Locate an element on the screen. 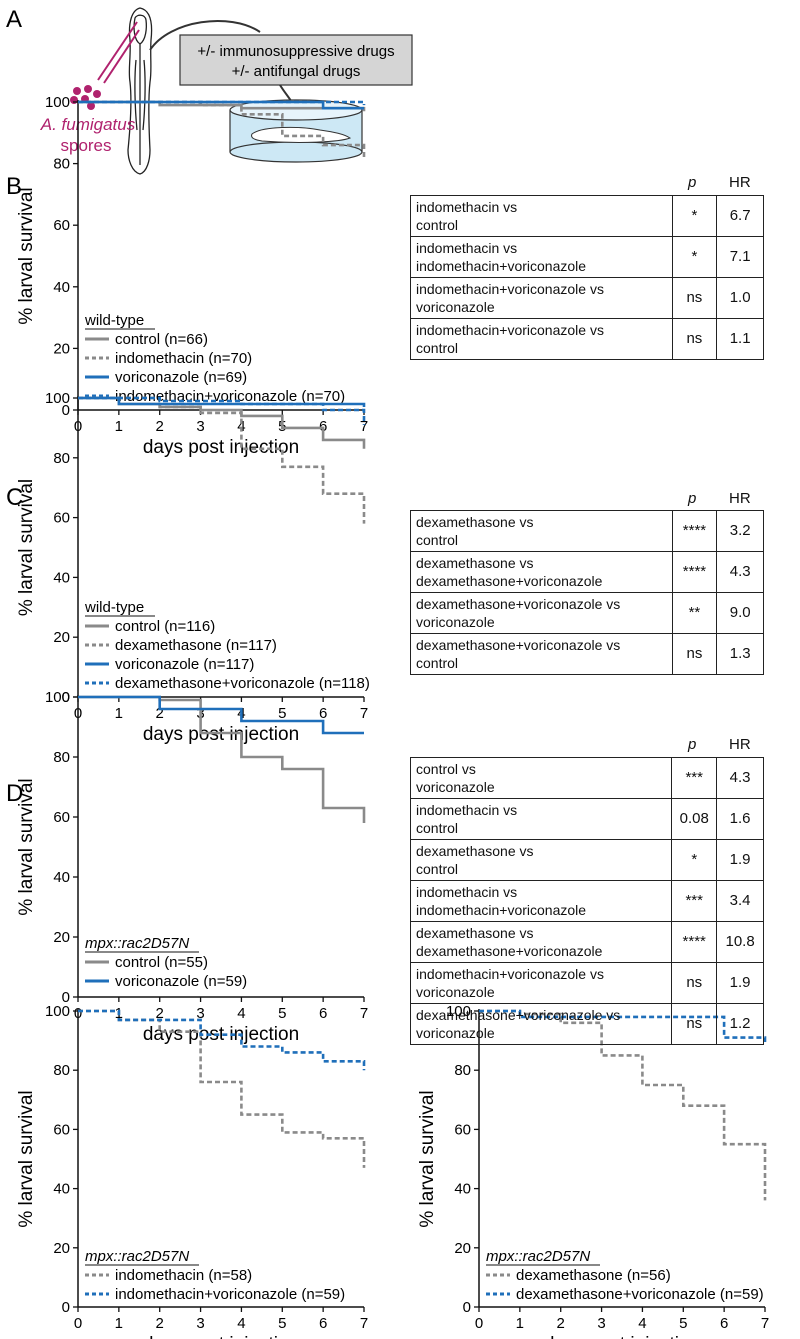 The image size is (800, 1339). panel-letter-d: D is located at coordinates (14, 793).